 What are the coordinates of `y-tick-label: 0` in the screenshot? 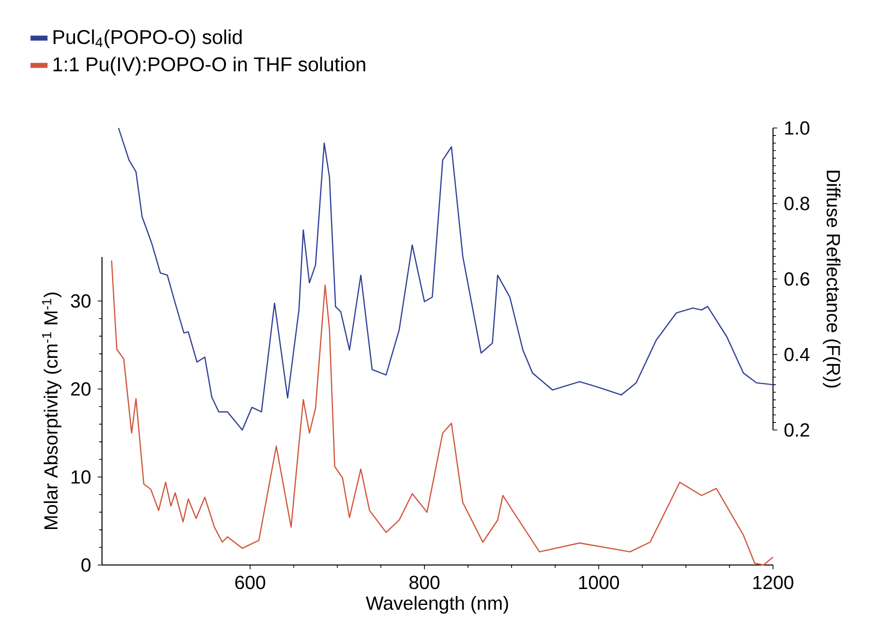 It's located at (85, 565).